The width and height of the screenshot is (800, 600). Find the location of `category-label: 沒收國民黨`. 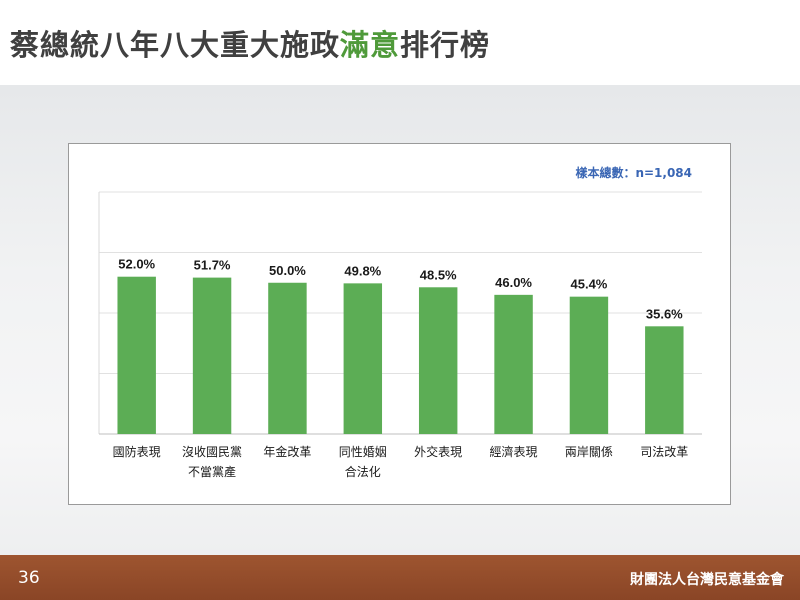

category-label: 沒收國民黨 is located at coordinates (212, 452).